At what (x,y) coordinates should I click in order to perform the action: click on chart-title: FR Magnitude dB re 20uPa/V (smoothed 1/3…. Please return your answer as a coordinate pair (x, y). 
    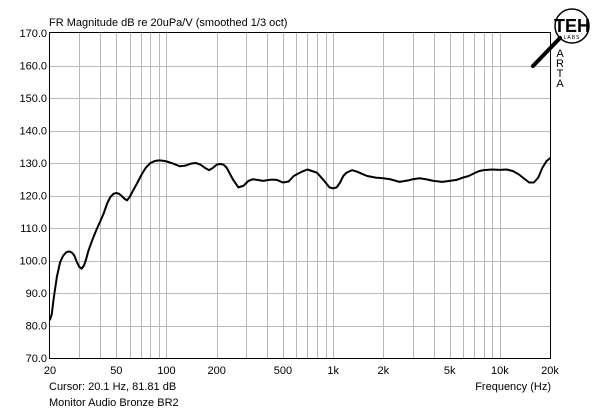
    Looking at the image, I should click on (168, 23).